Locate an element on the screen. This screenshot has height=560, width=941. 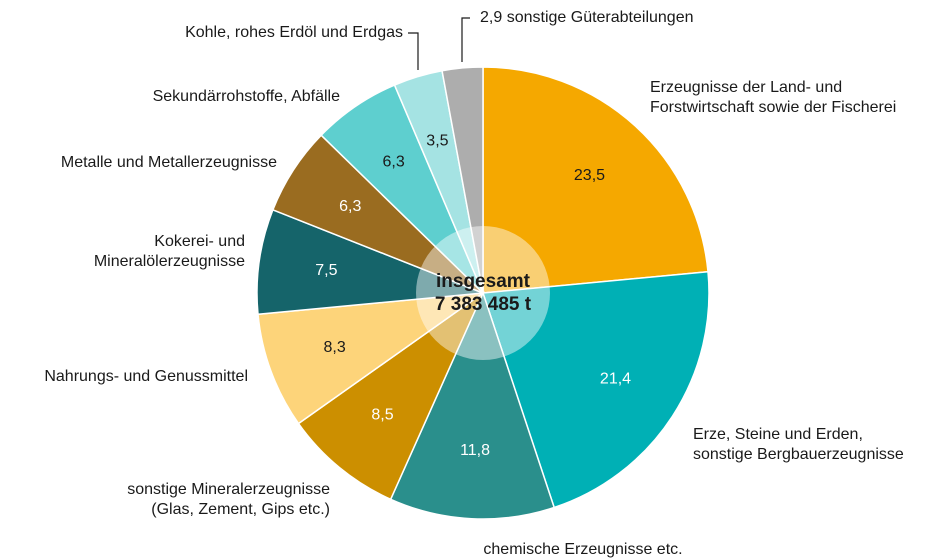
category-label: Kokerei- und is located at coordinates (199, 241).